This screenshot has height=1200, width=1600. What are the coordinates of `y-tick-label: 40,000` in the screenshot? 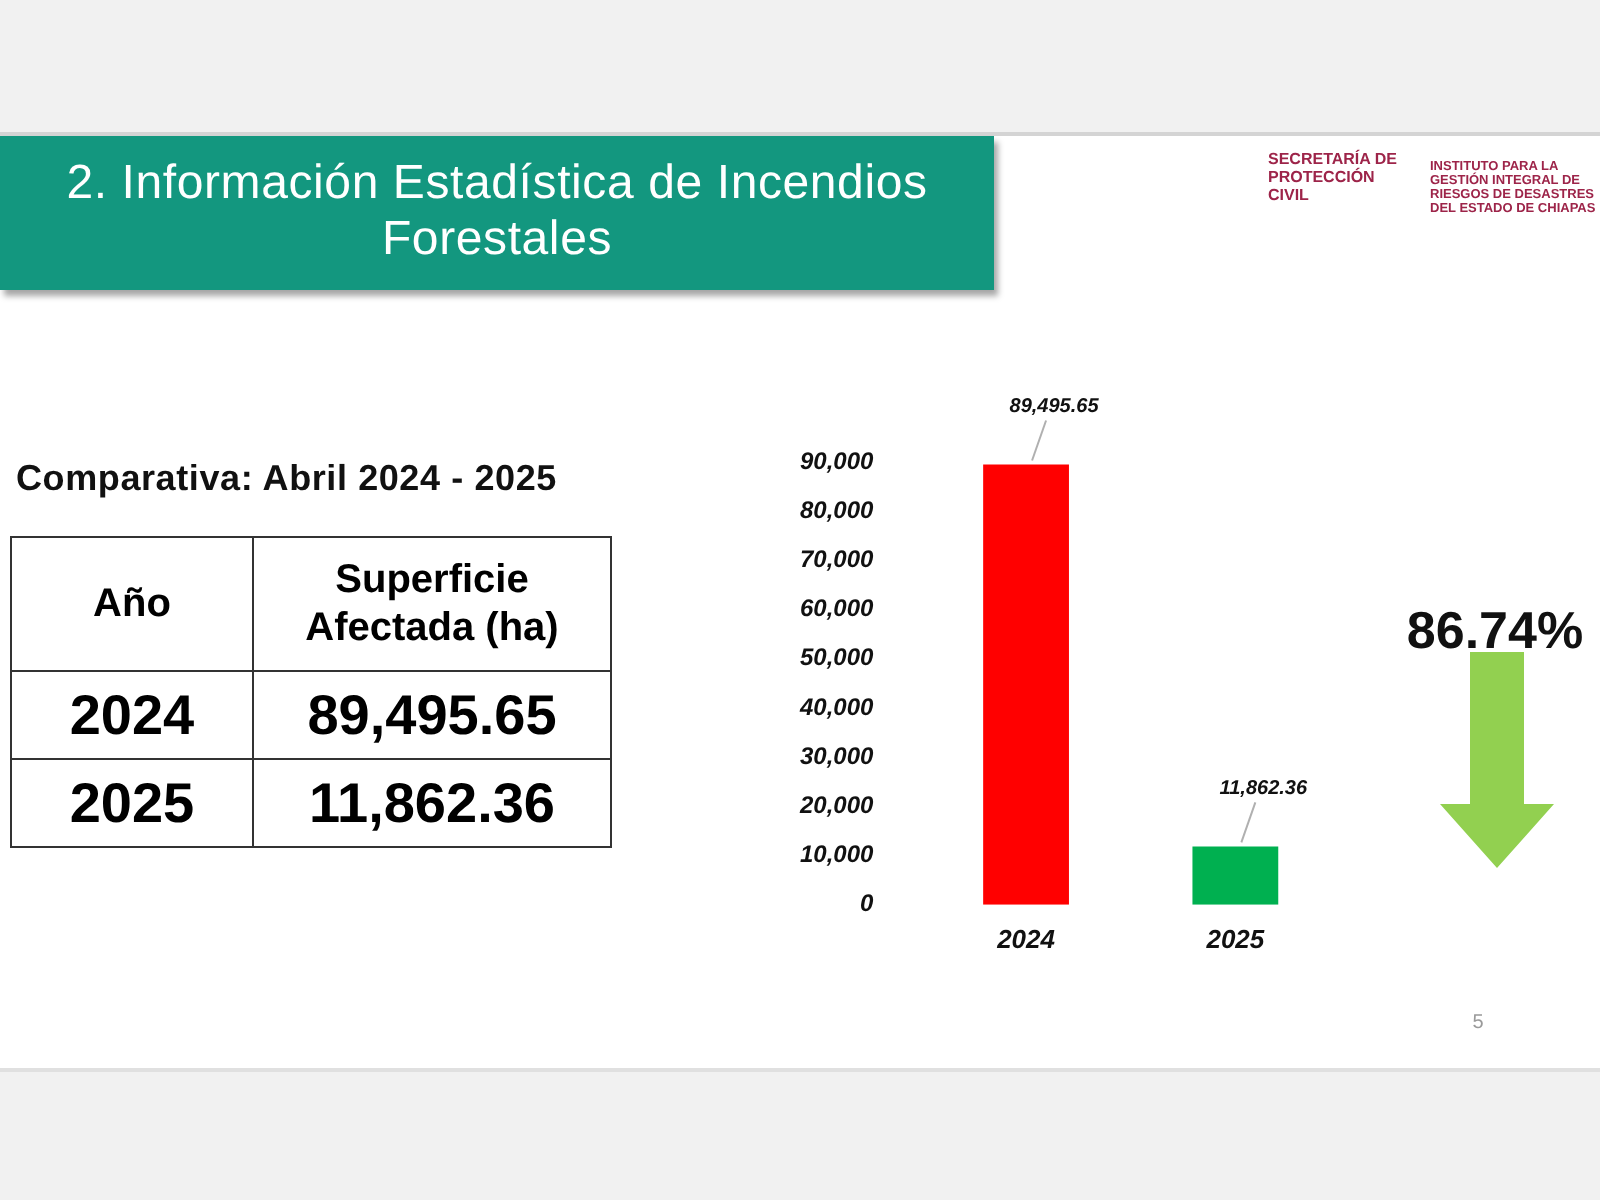 It's located at (836, 706).